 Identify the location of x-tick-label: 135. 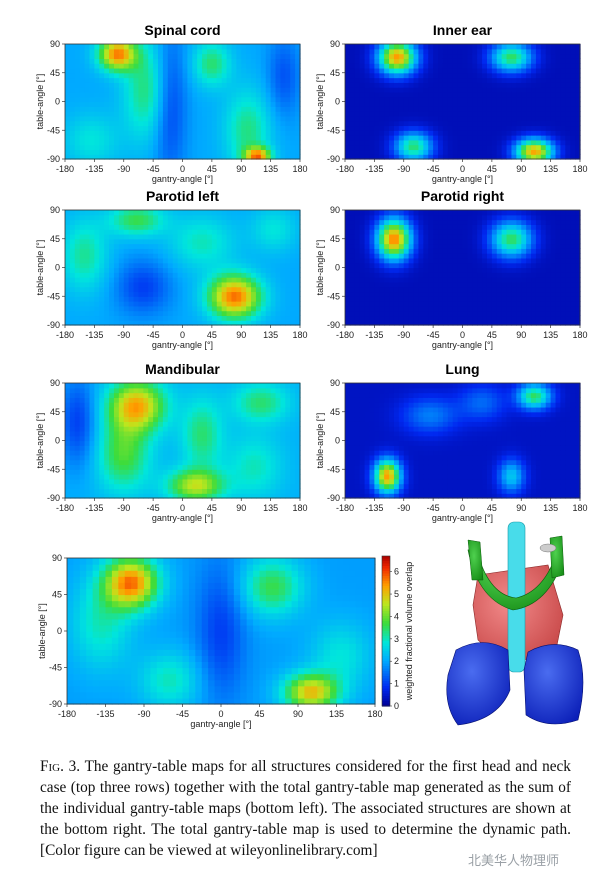
(550, 169).